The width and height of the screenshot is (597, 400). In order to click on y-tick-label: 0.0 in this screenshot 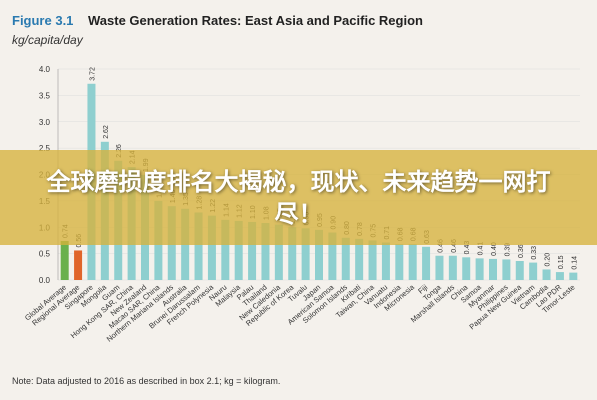, I will do `click(45, 280)`.